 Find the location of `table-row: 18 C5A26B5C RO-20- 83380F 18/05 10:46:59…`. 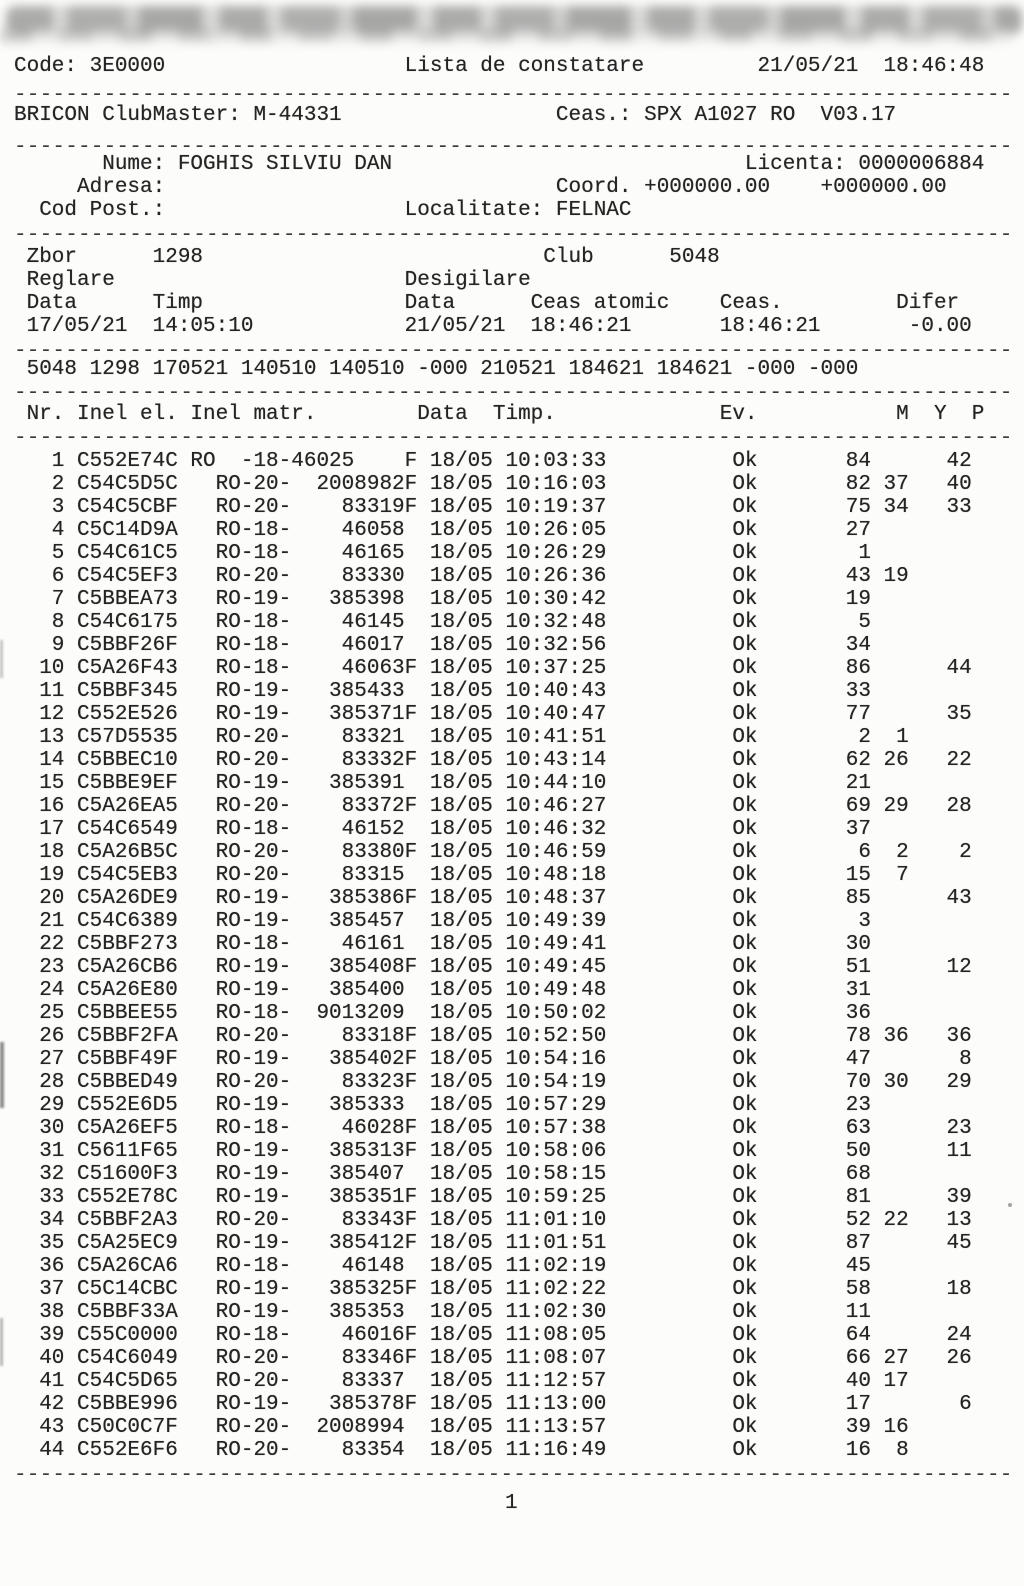

table-row: 18 C5A26B5C RO-20- 83380F 18/05 10:46:59… is located at coordinates (493, 852).